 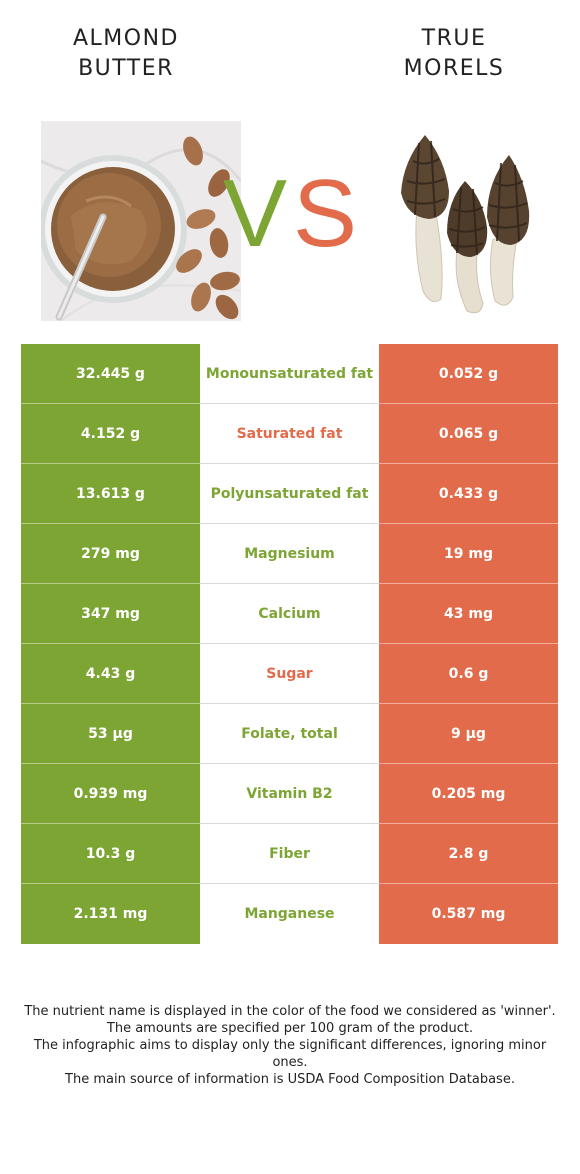 I want to click on table-row: 4.43 g Sugar 0.6 g, so click(x=289, y=674).